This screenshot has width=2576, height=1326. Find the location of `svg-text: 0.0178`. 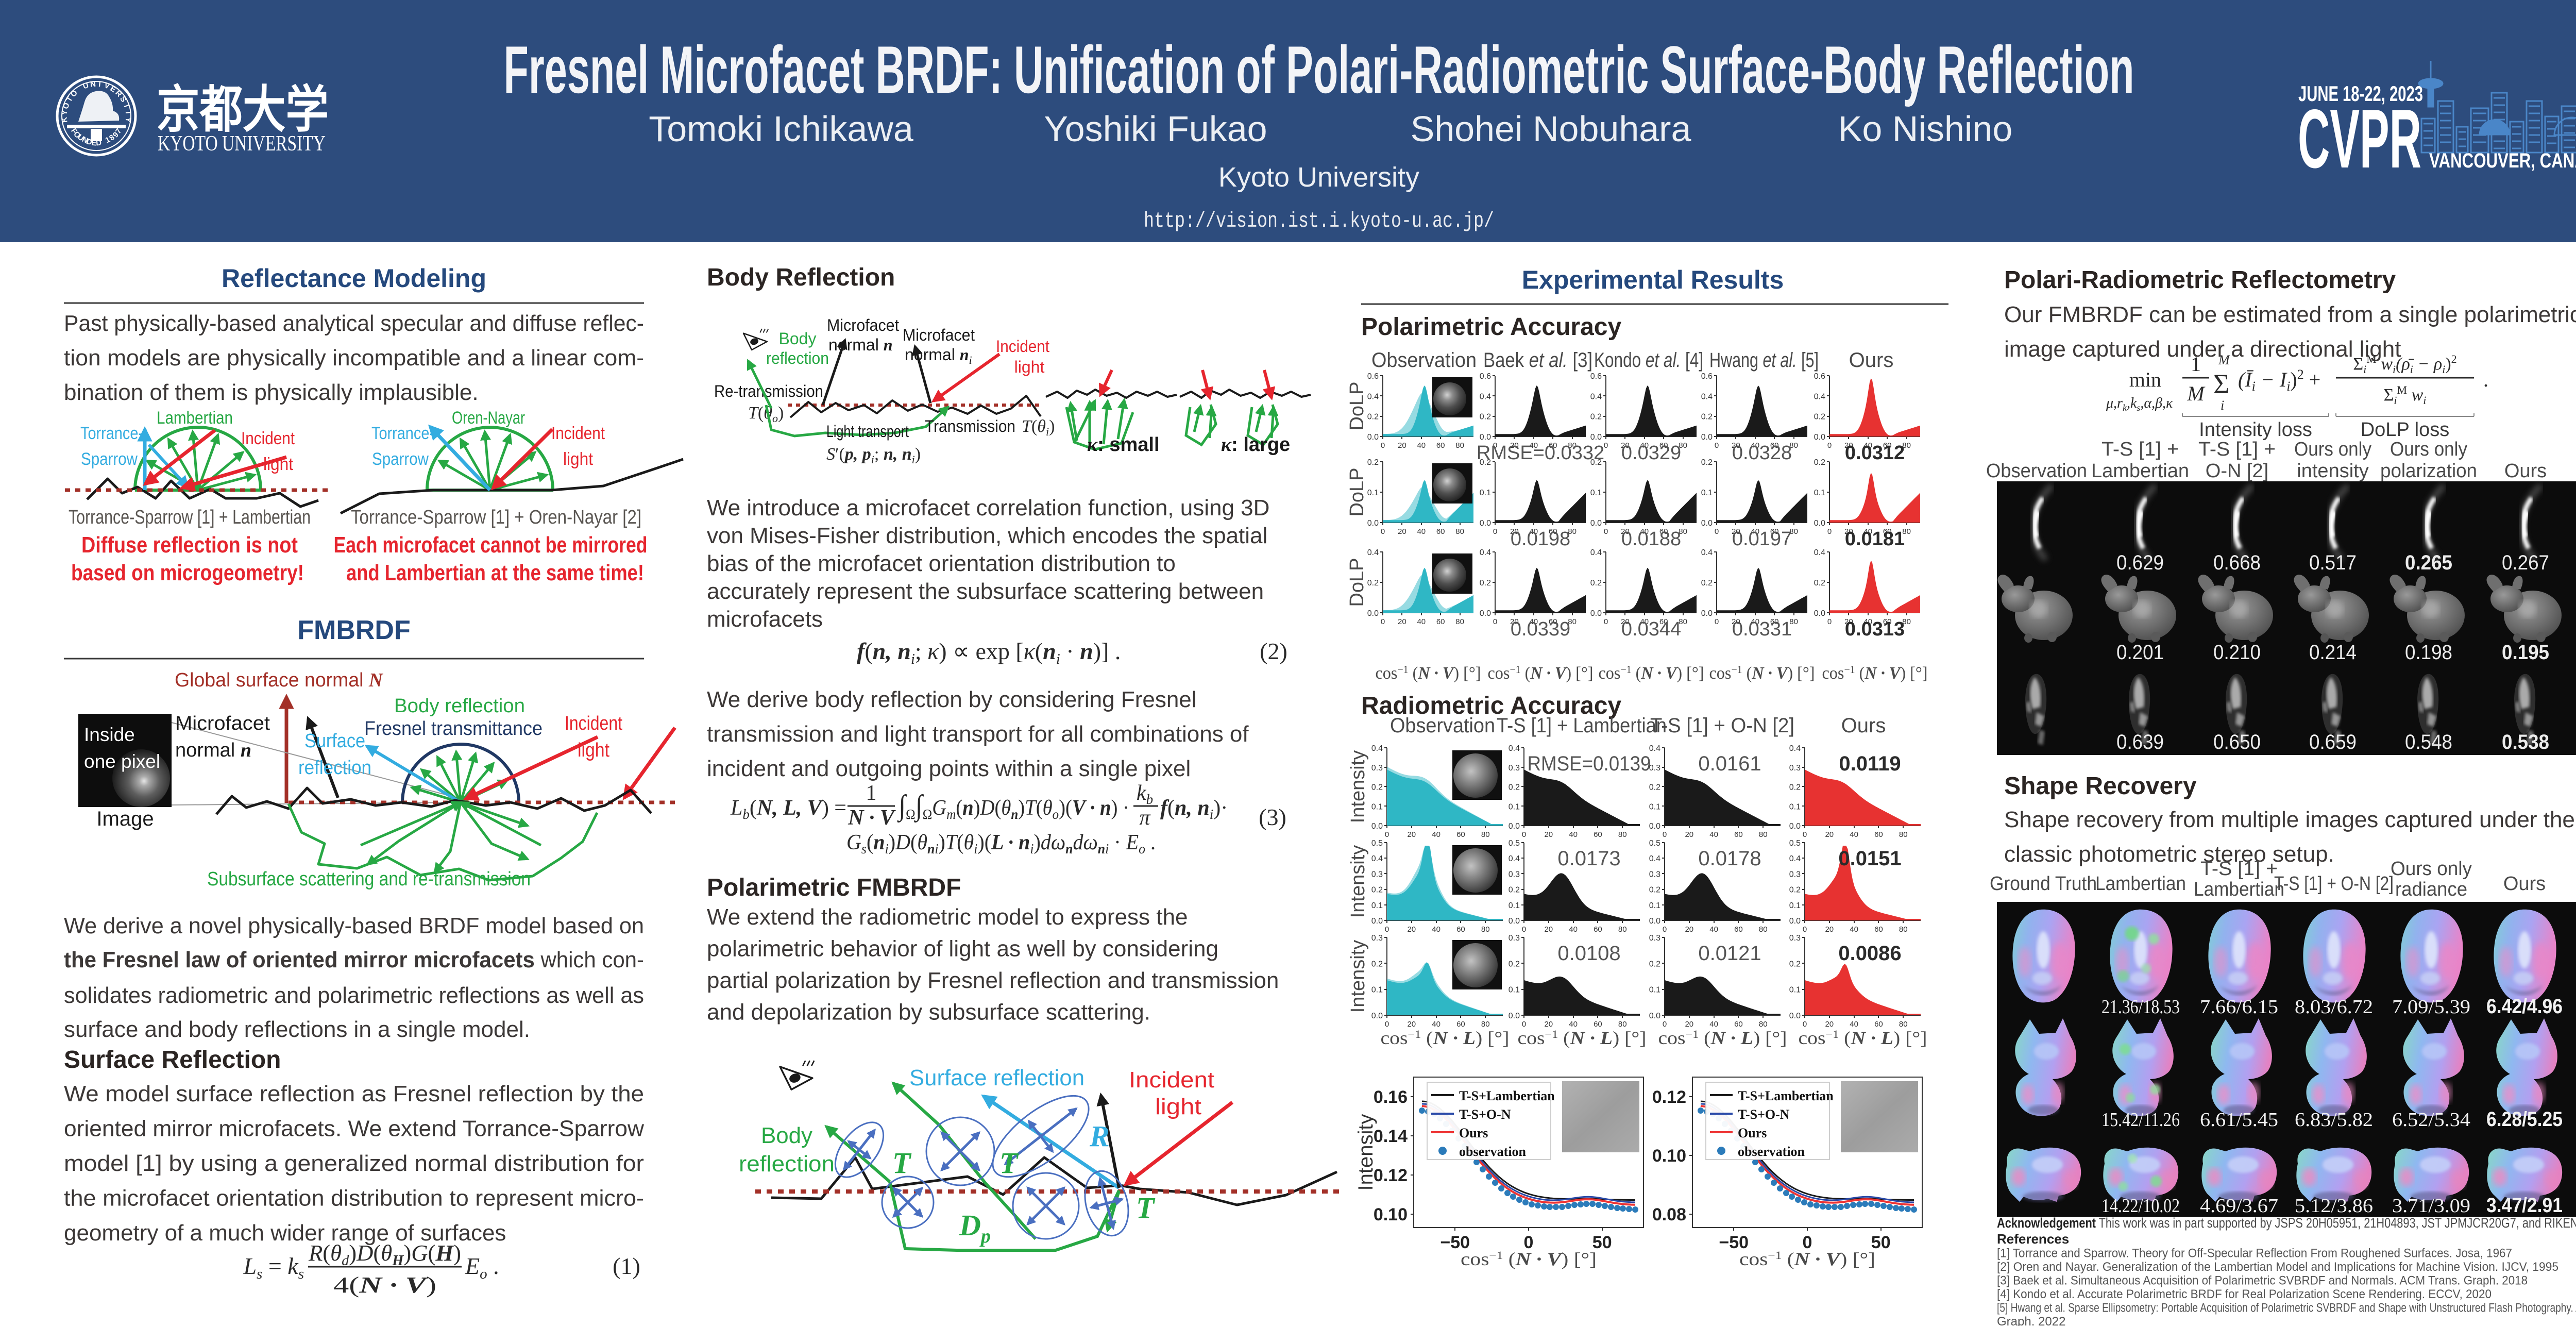

svg-text: 0.0178 is located at coordinates (1729, 858).